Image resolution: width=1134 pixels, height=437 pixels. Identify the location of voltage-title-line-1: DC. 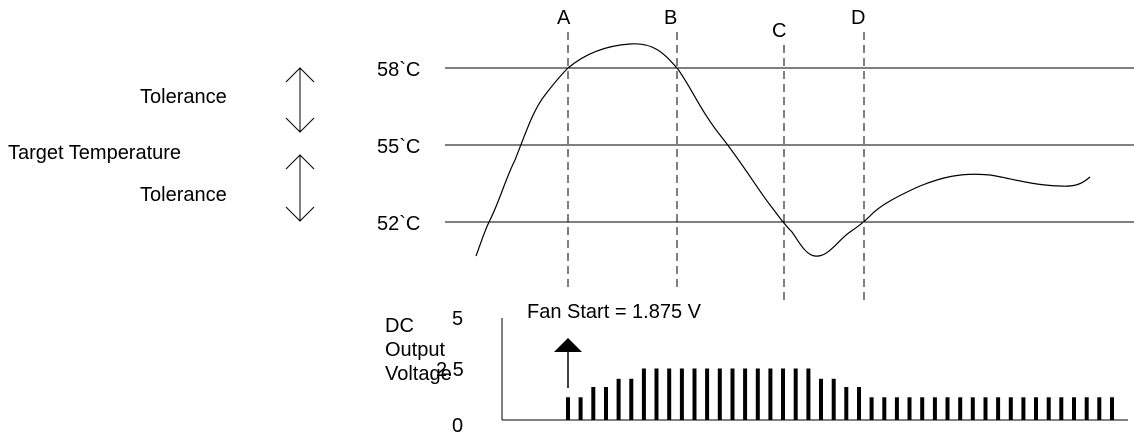
(399, 326).